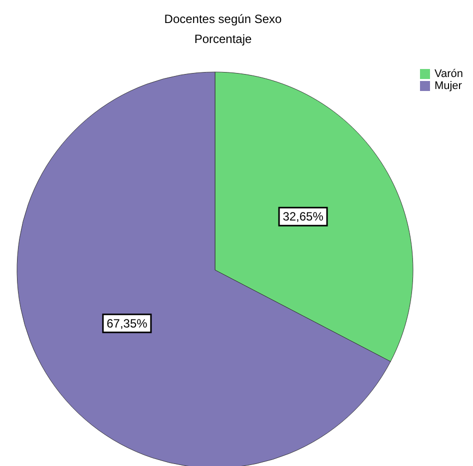 This screenshot has width=473, height=466. I want to click on chart-title: Docentes según Sexo, so click(223, 19).